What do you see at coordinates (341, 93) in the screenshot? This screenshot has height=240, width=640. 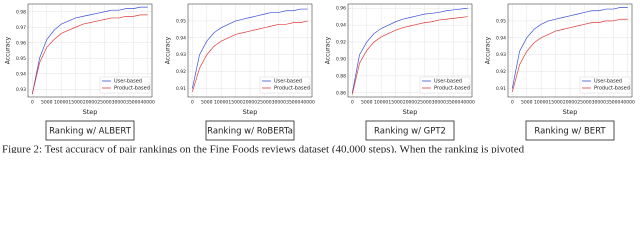 I see `y-tick-label: 0.86` at bounding box center [341, 93].